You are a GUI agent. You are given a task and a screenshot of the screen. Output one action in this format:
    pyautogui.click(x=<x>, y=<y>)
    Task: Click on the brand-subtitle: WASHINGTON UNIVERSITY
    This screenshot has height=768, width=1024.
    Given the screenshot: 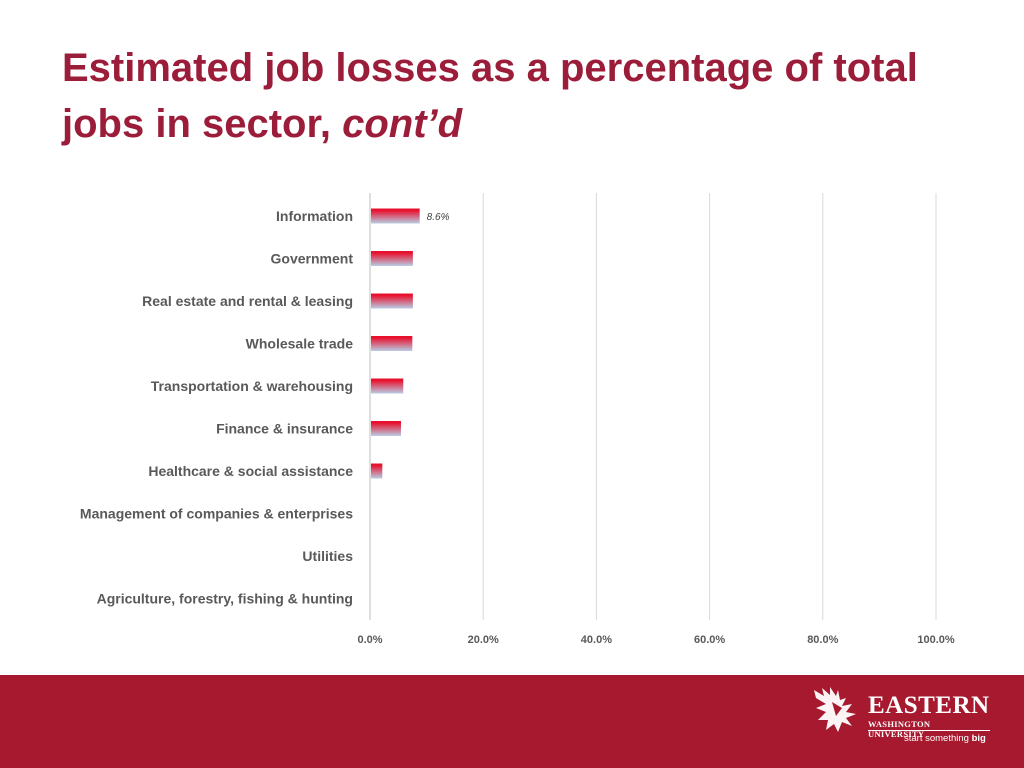 What is the action you would take?
    pyautogui.click(x=899, y=729)
    